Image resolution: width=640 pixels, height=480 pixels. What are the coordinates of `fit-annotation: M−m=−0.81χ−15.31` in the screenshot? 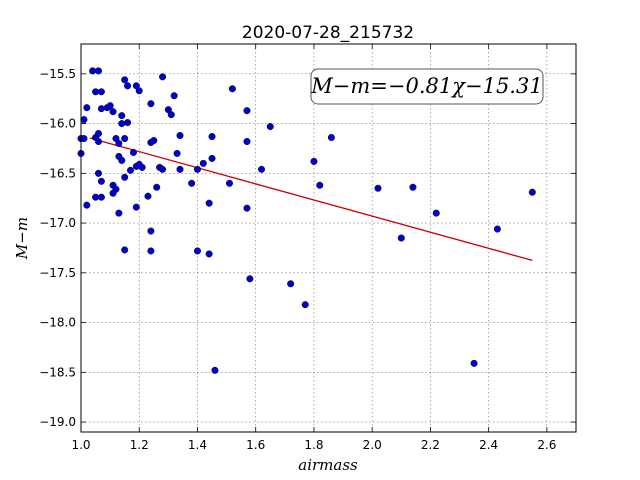 It's located at (426, 86).